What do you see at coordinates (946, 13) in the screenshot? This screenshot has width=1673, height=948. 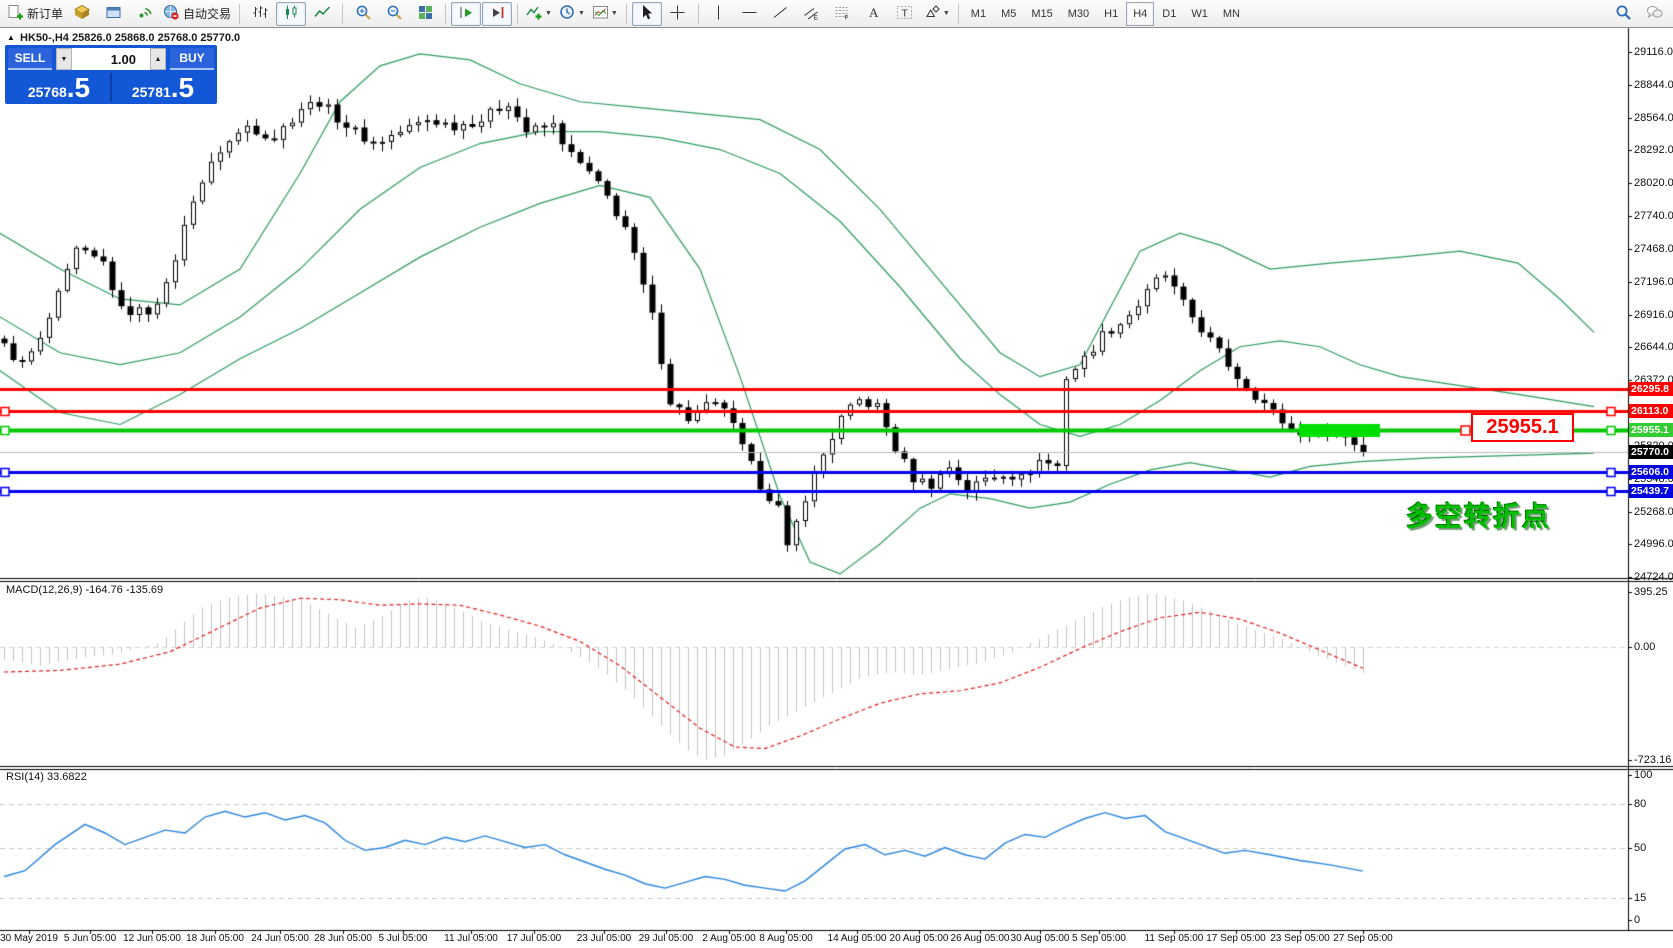 I see `shapes-dropdown-arrow: ▼` at bounding box center [946, 13].